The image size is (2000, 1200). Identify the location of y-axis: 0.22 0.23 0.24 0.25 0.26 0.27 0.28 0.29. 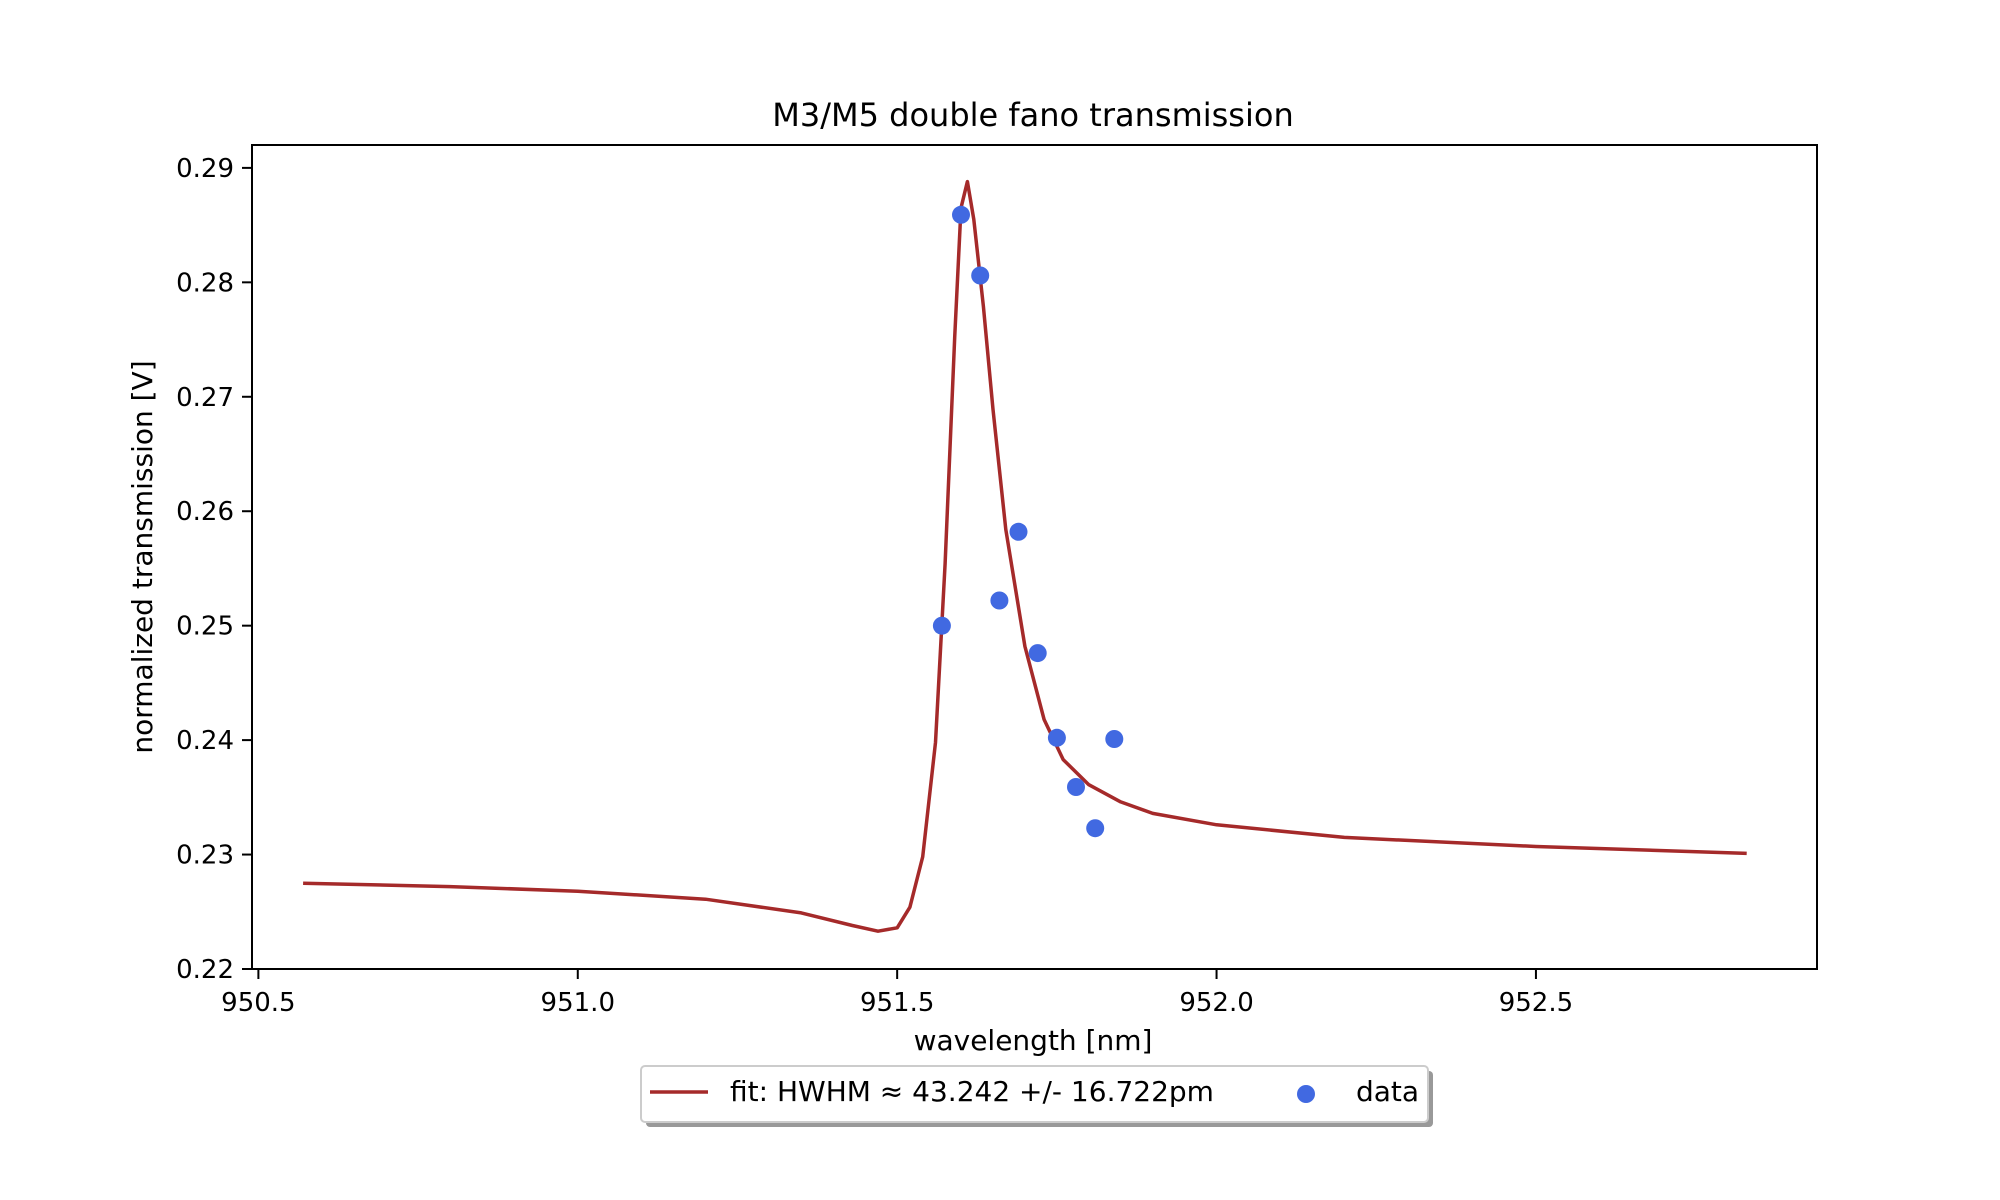
(214, 569).